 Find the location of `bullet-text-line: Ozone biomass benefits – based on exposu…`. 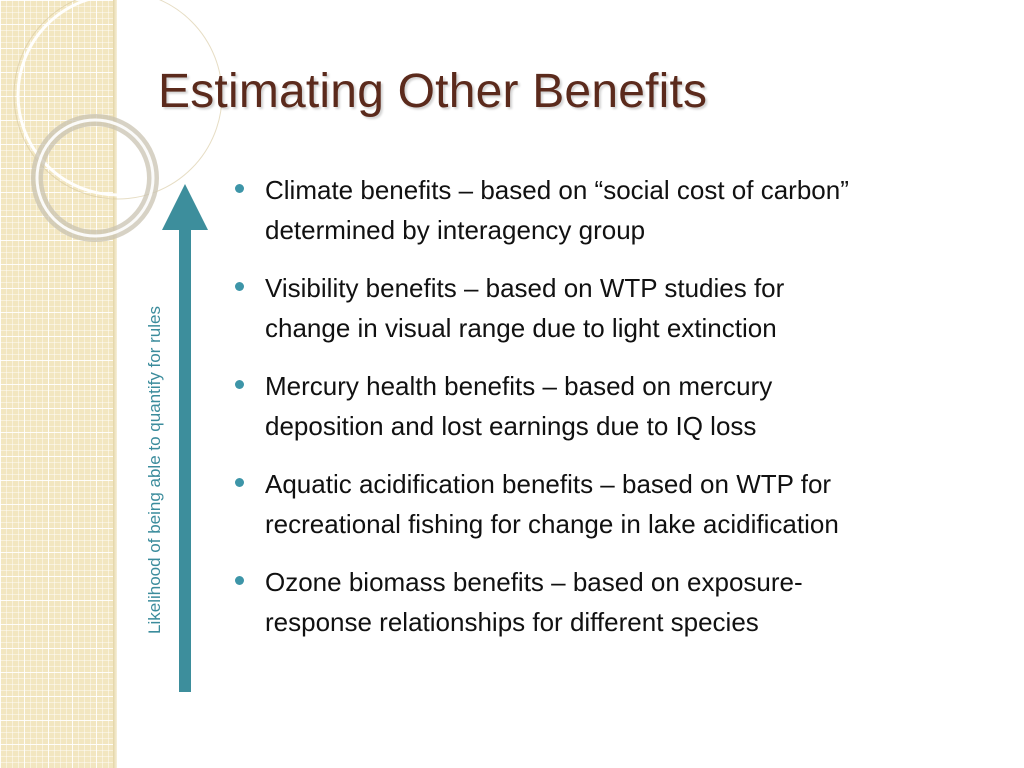

bullet-text-line: Ozone biomass benefits – based on exposu… is located at coordinates (534, 582).